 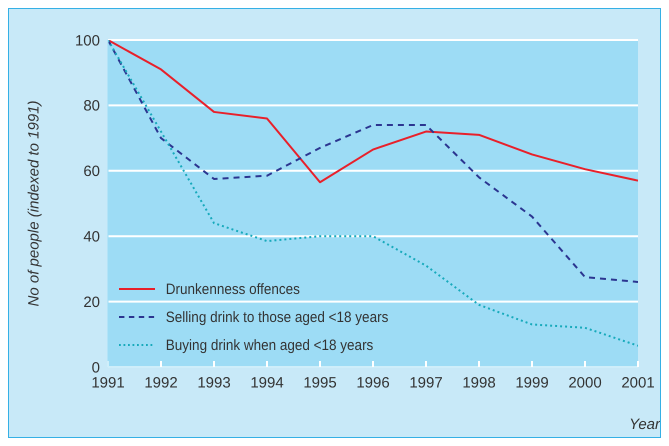 I want to click on y-tick-label: 100, so click(x=87, y=41).